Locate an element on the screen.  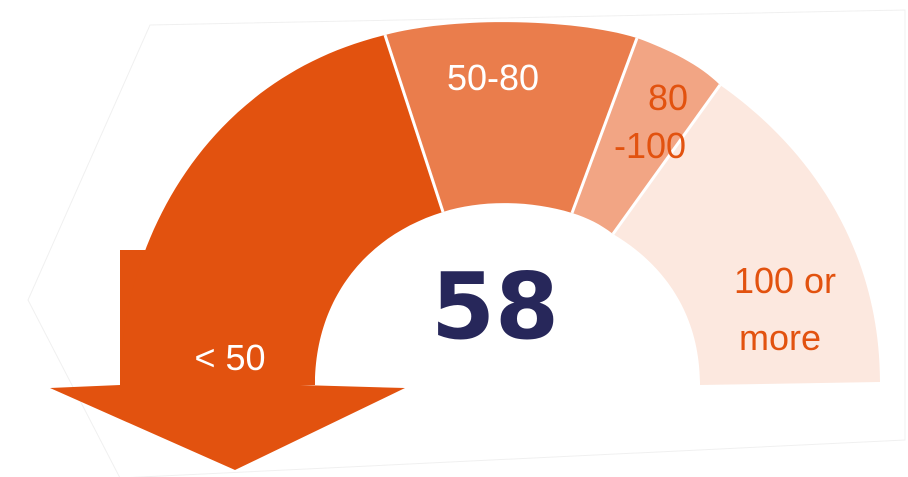
segment-label-100-or-more-line2: more is located at coordinates (780, 337).